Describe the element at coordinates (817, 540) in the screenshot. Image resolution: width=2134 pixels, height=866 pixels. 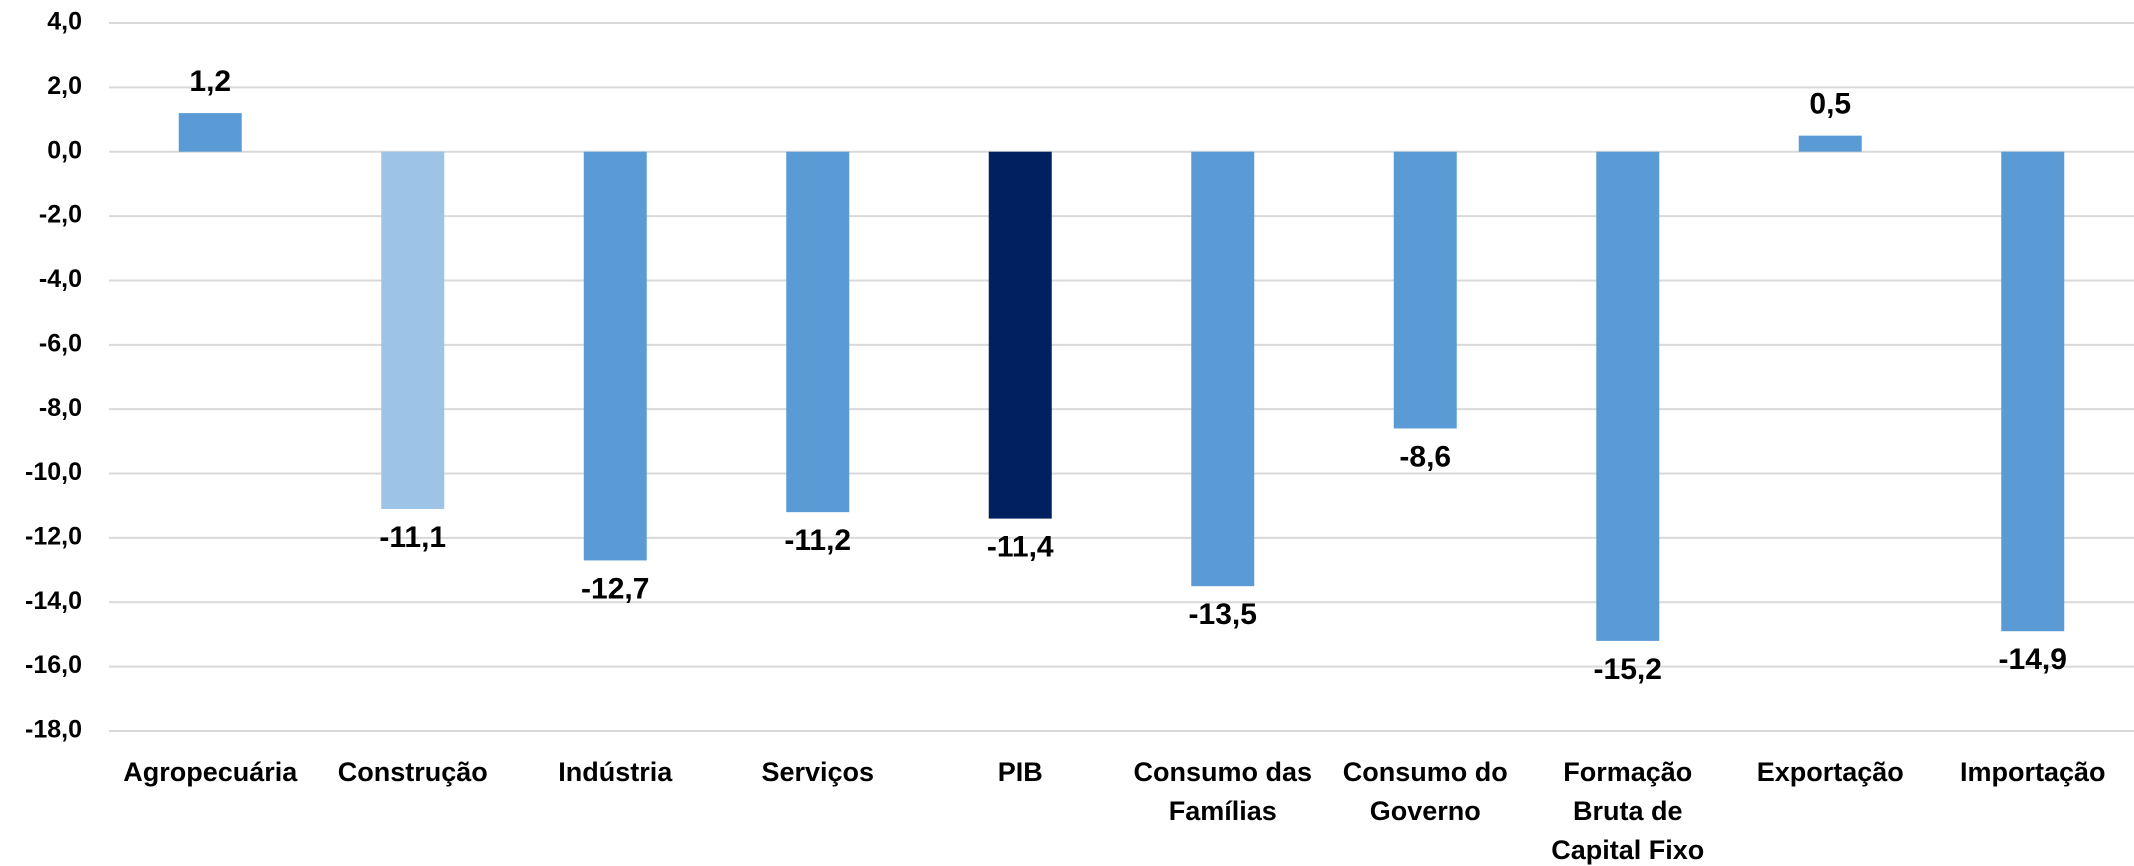
I see `value-label: -11,2` at that location.